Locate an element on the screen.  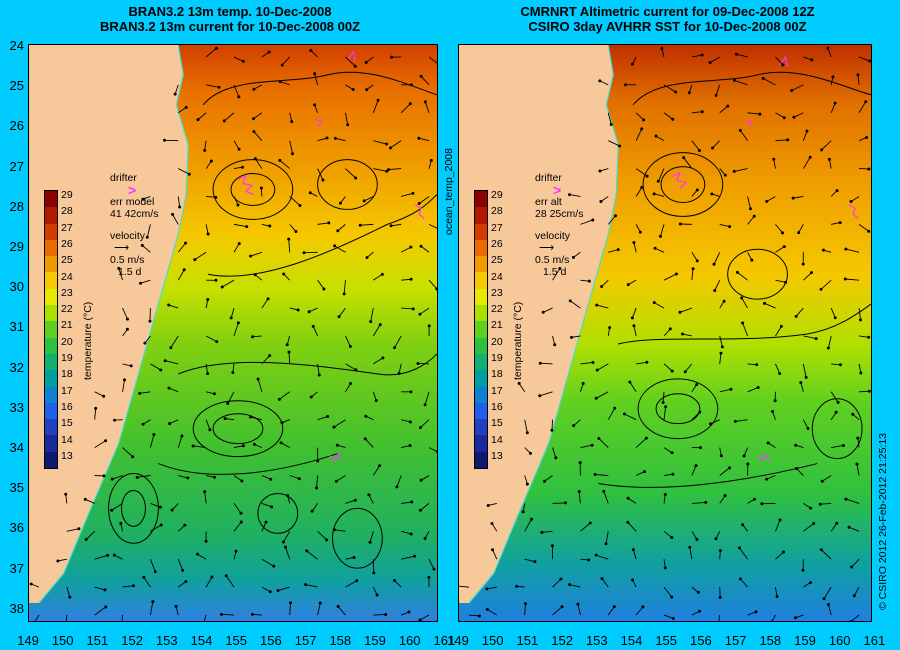
x-tick-label-right: 157 is located at coordinates (735, 640).